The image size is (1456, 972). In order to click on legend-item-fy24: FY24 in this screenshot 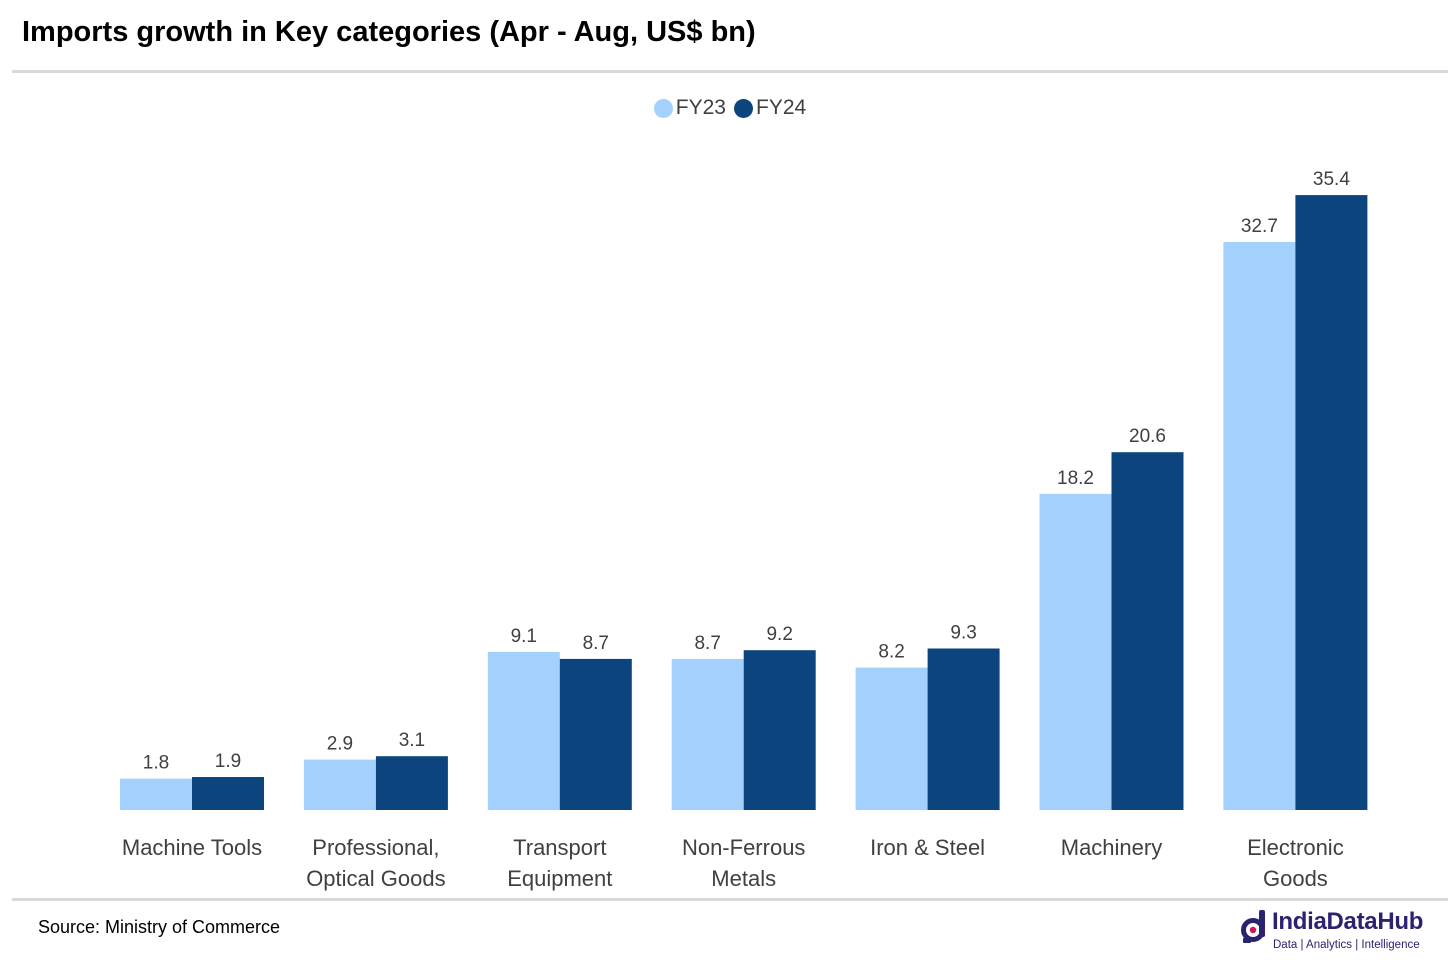, I will do `click(770, 108)`.